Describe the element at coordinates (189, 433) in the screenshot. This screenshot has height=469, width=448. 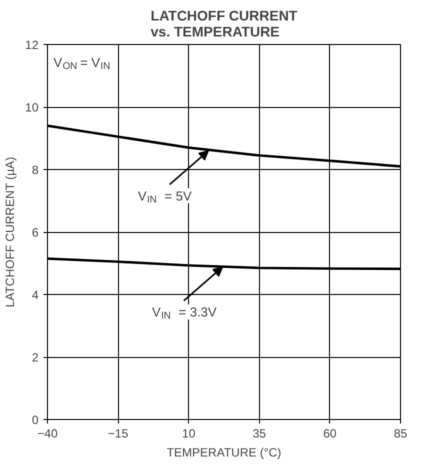
I see `x-tick-label: 10` at that location.